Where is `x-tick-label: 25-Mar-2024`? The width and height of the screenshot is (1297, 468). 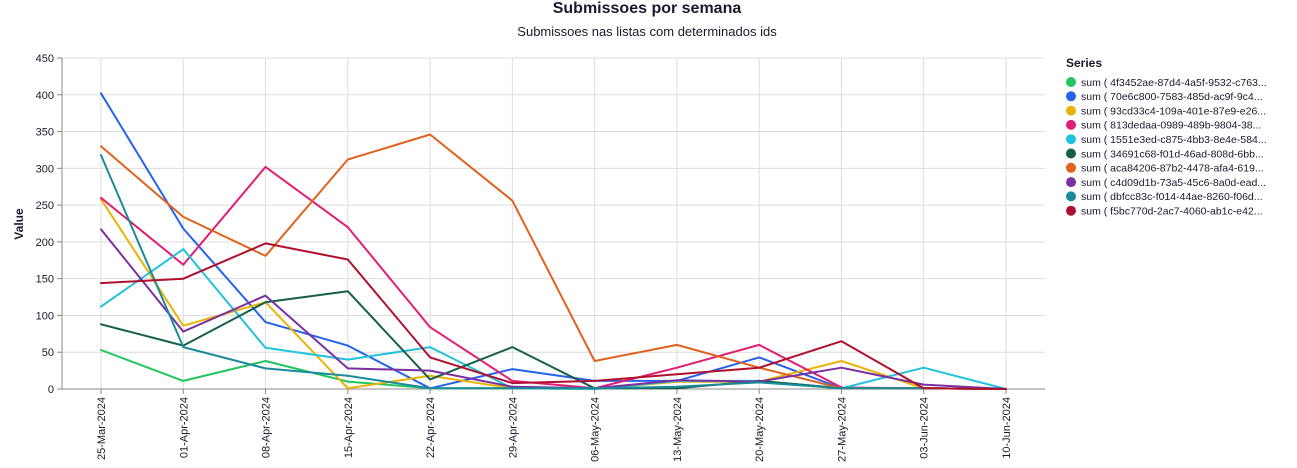 x-tick-label: 25-Mar-2024 is located at coordinates (102, 428).